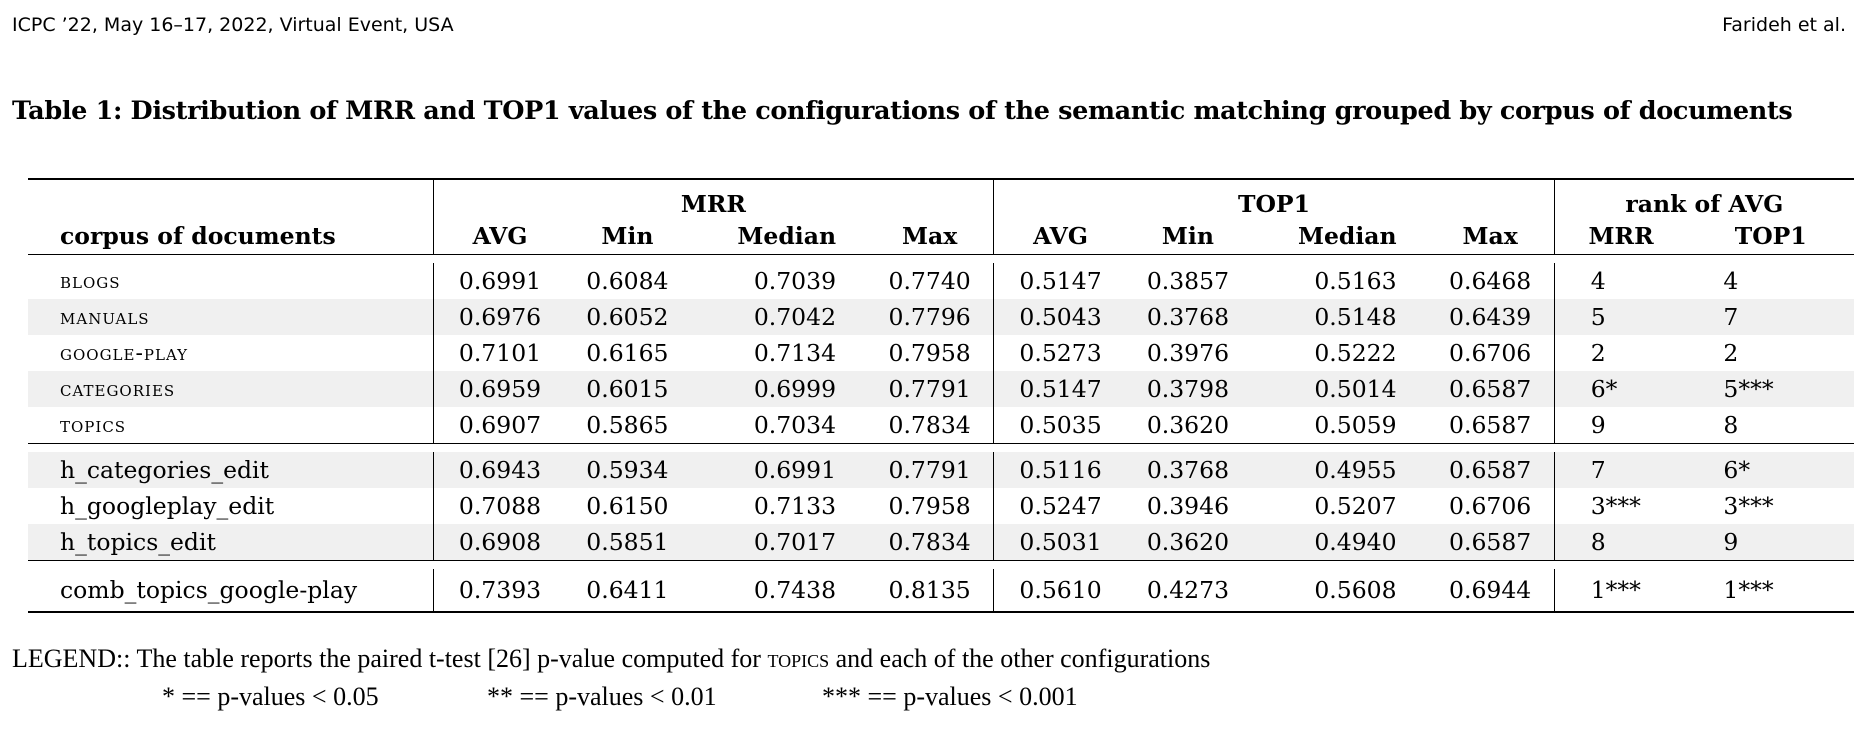 Image resolution: width=1868 pixels, height=730 pixels. I want to click on cell-top1-avg: 0.5116, so click(1060, 470).